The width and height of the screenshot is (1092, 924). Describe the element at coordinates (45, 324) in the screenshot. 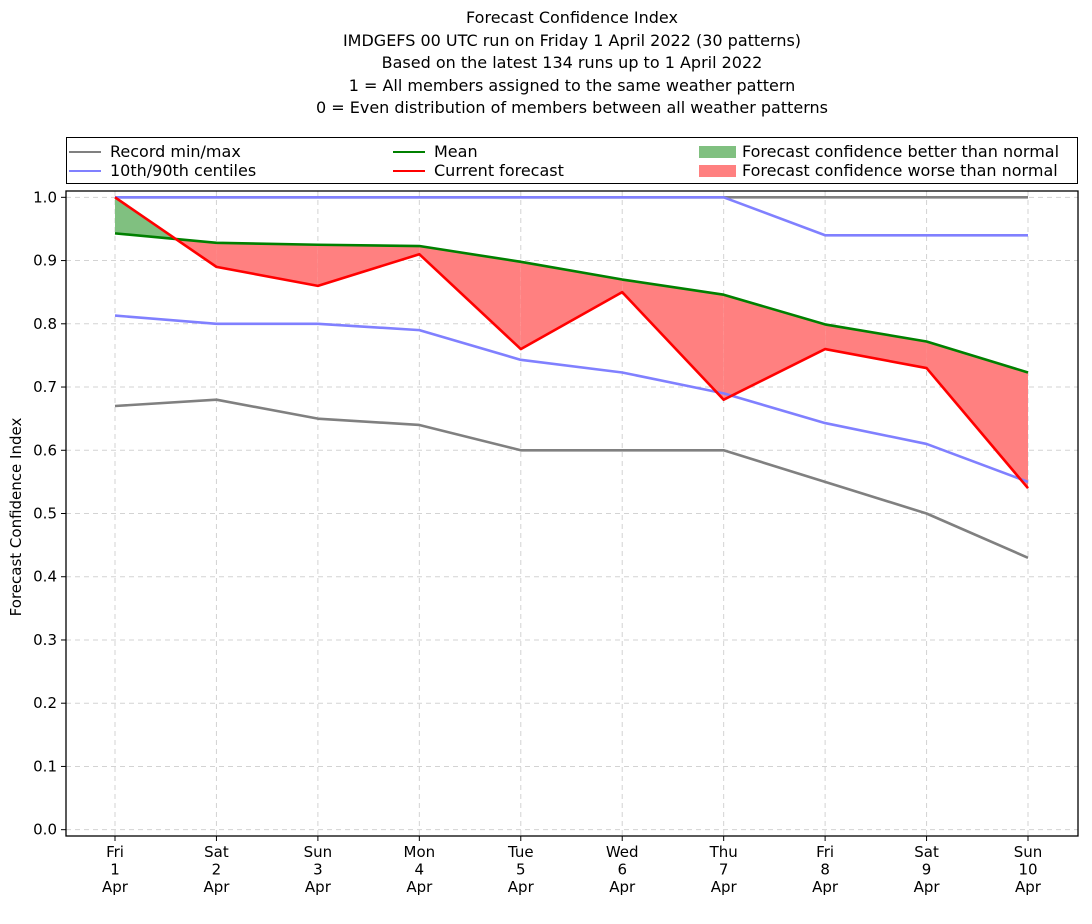

I see `y-tick-label: 0.8` at that location.